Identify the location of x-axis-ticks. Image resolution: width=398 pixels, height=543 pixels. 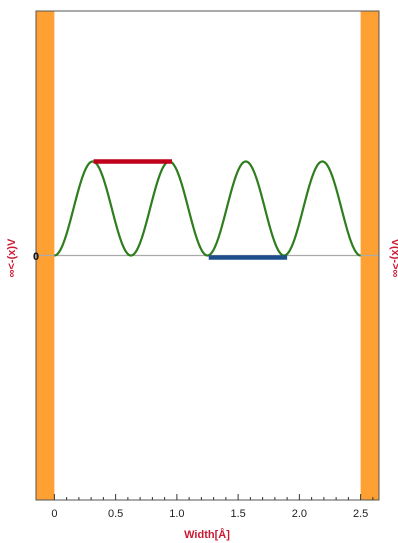
(213, 497).